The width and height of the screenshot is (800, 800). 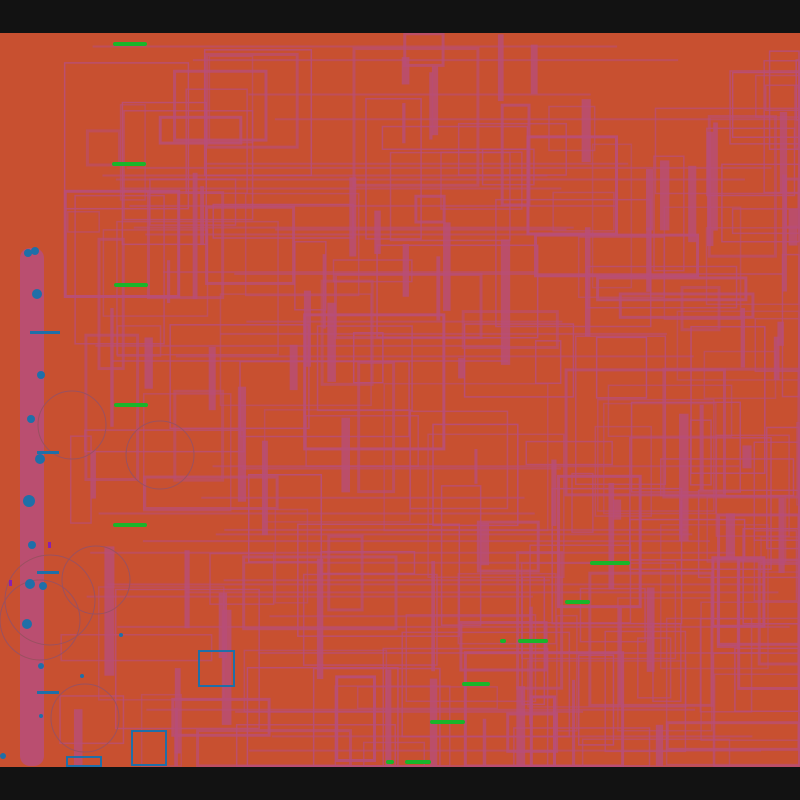 I want to click on left-strip, so click(x=32, y=507).